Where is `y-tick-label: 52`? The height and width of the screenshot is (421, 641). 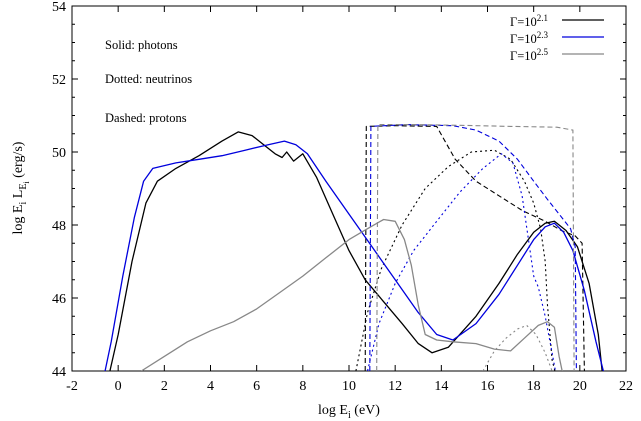 y-tick-label: 52 is located at coordinates (59, 80).